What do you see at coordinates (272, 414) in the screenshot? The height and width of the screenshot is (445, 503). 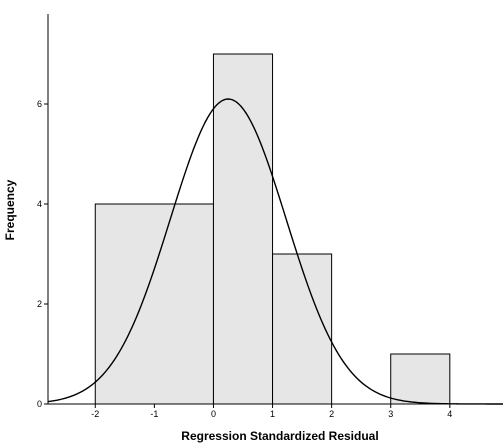 I see `x-tick-label: 1` at bounding box center [272, 414].